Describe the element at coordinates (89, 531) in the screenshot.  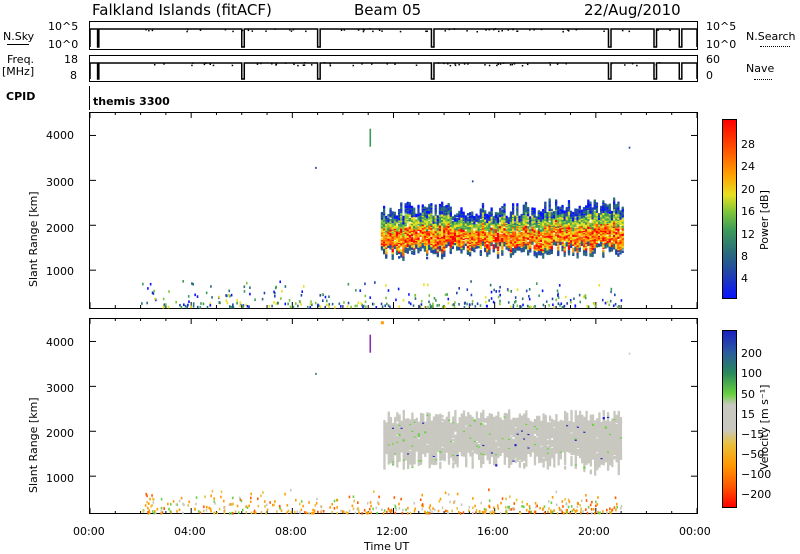
I see `xtick-0000: 00:00` at that location.